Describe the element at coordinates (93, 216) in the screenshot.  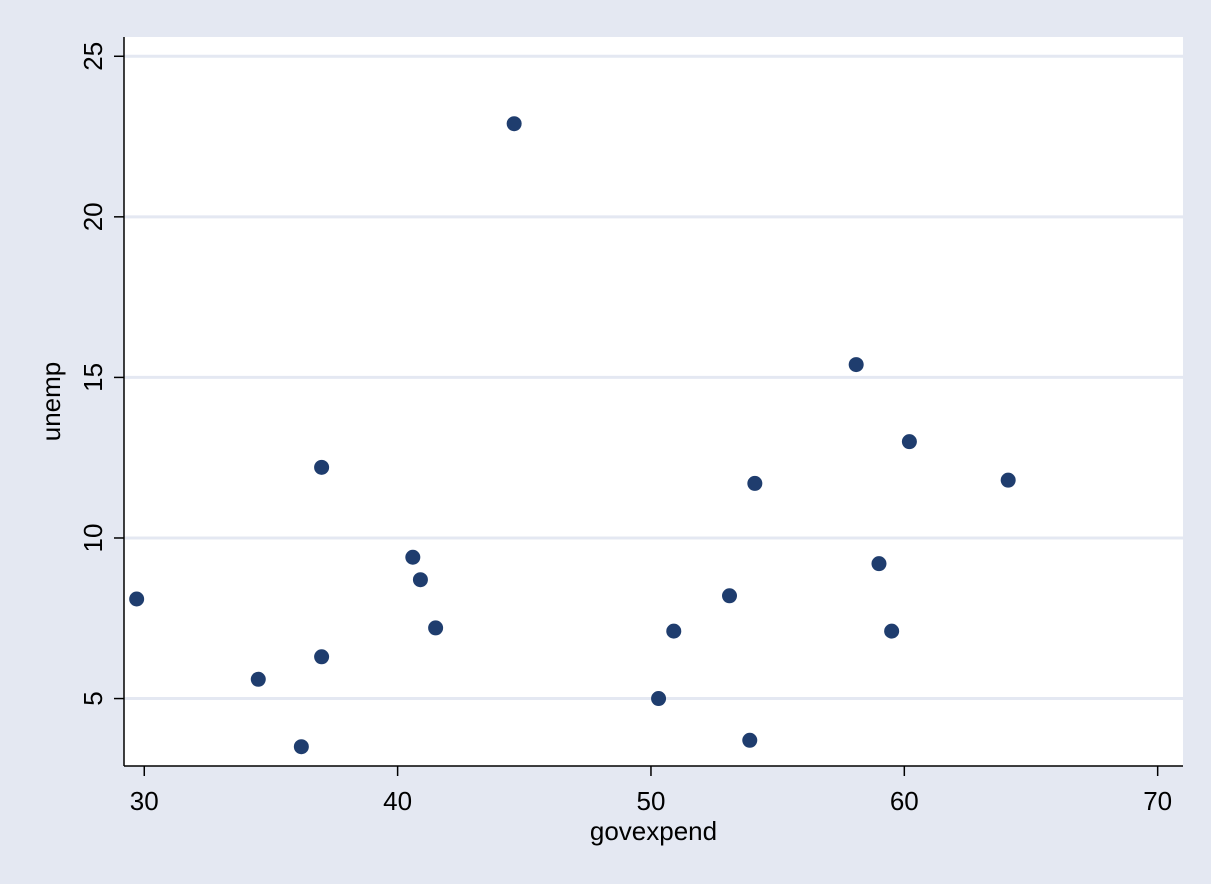
I see `y-tick-label-20: 20` at that location.